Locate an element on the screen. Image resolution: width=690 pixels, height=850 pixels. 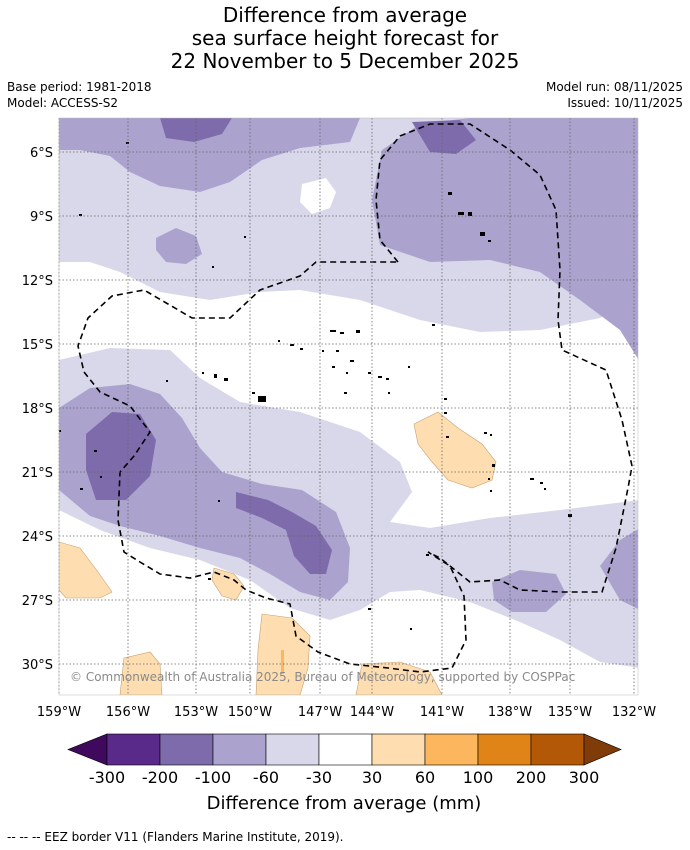
model-run: Model run: 08/11/2025 is located at coordinates (614, 87).